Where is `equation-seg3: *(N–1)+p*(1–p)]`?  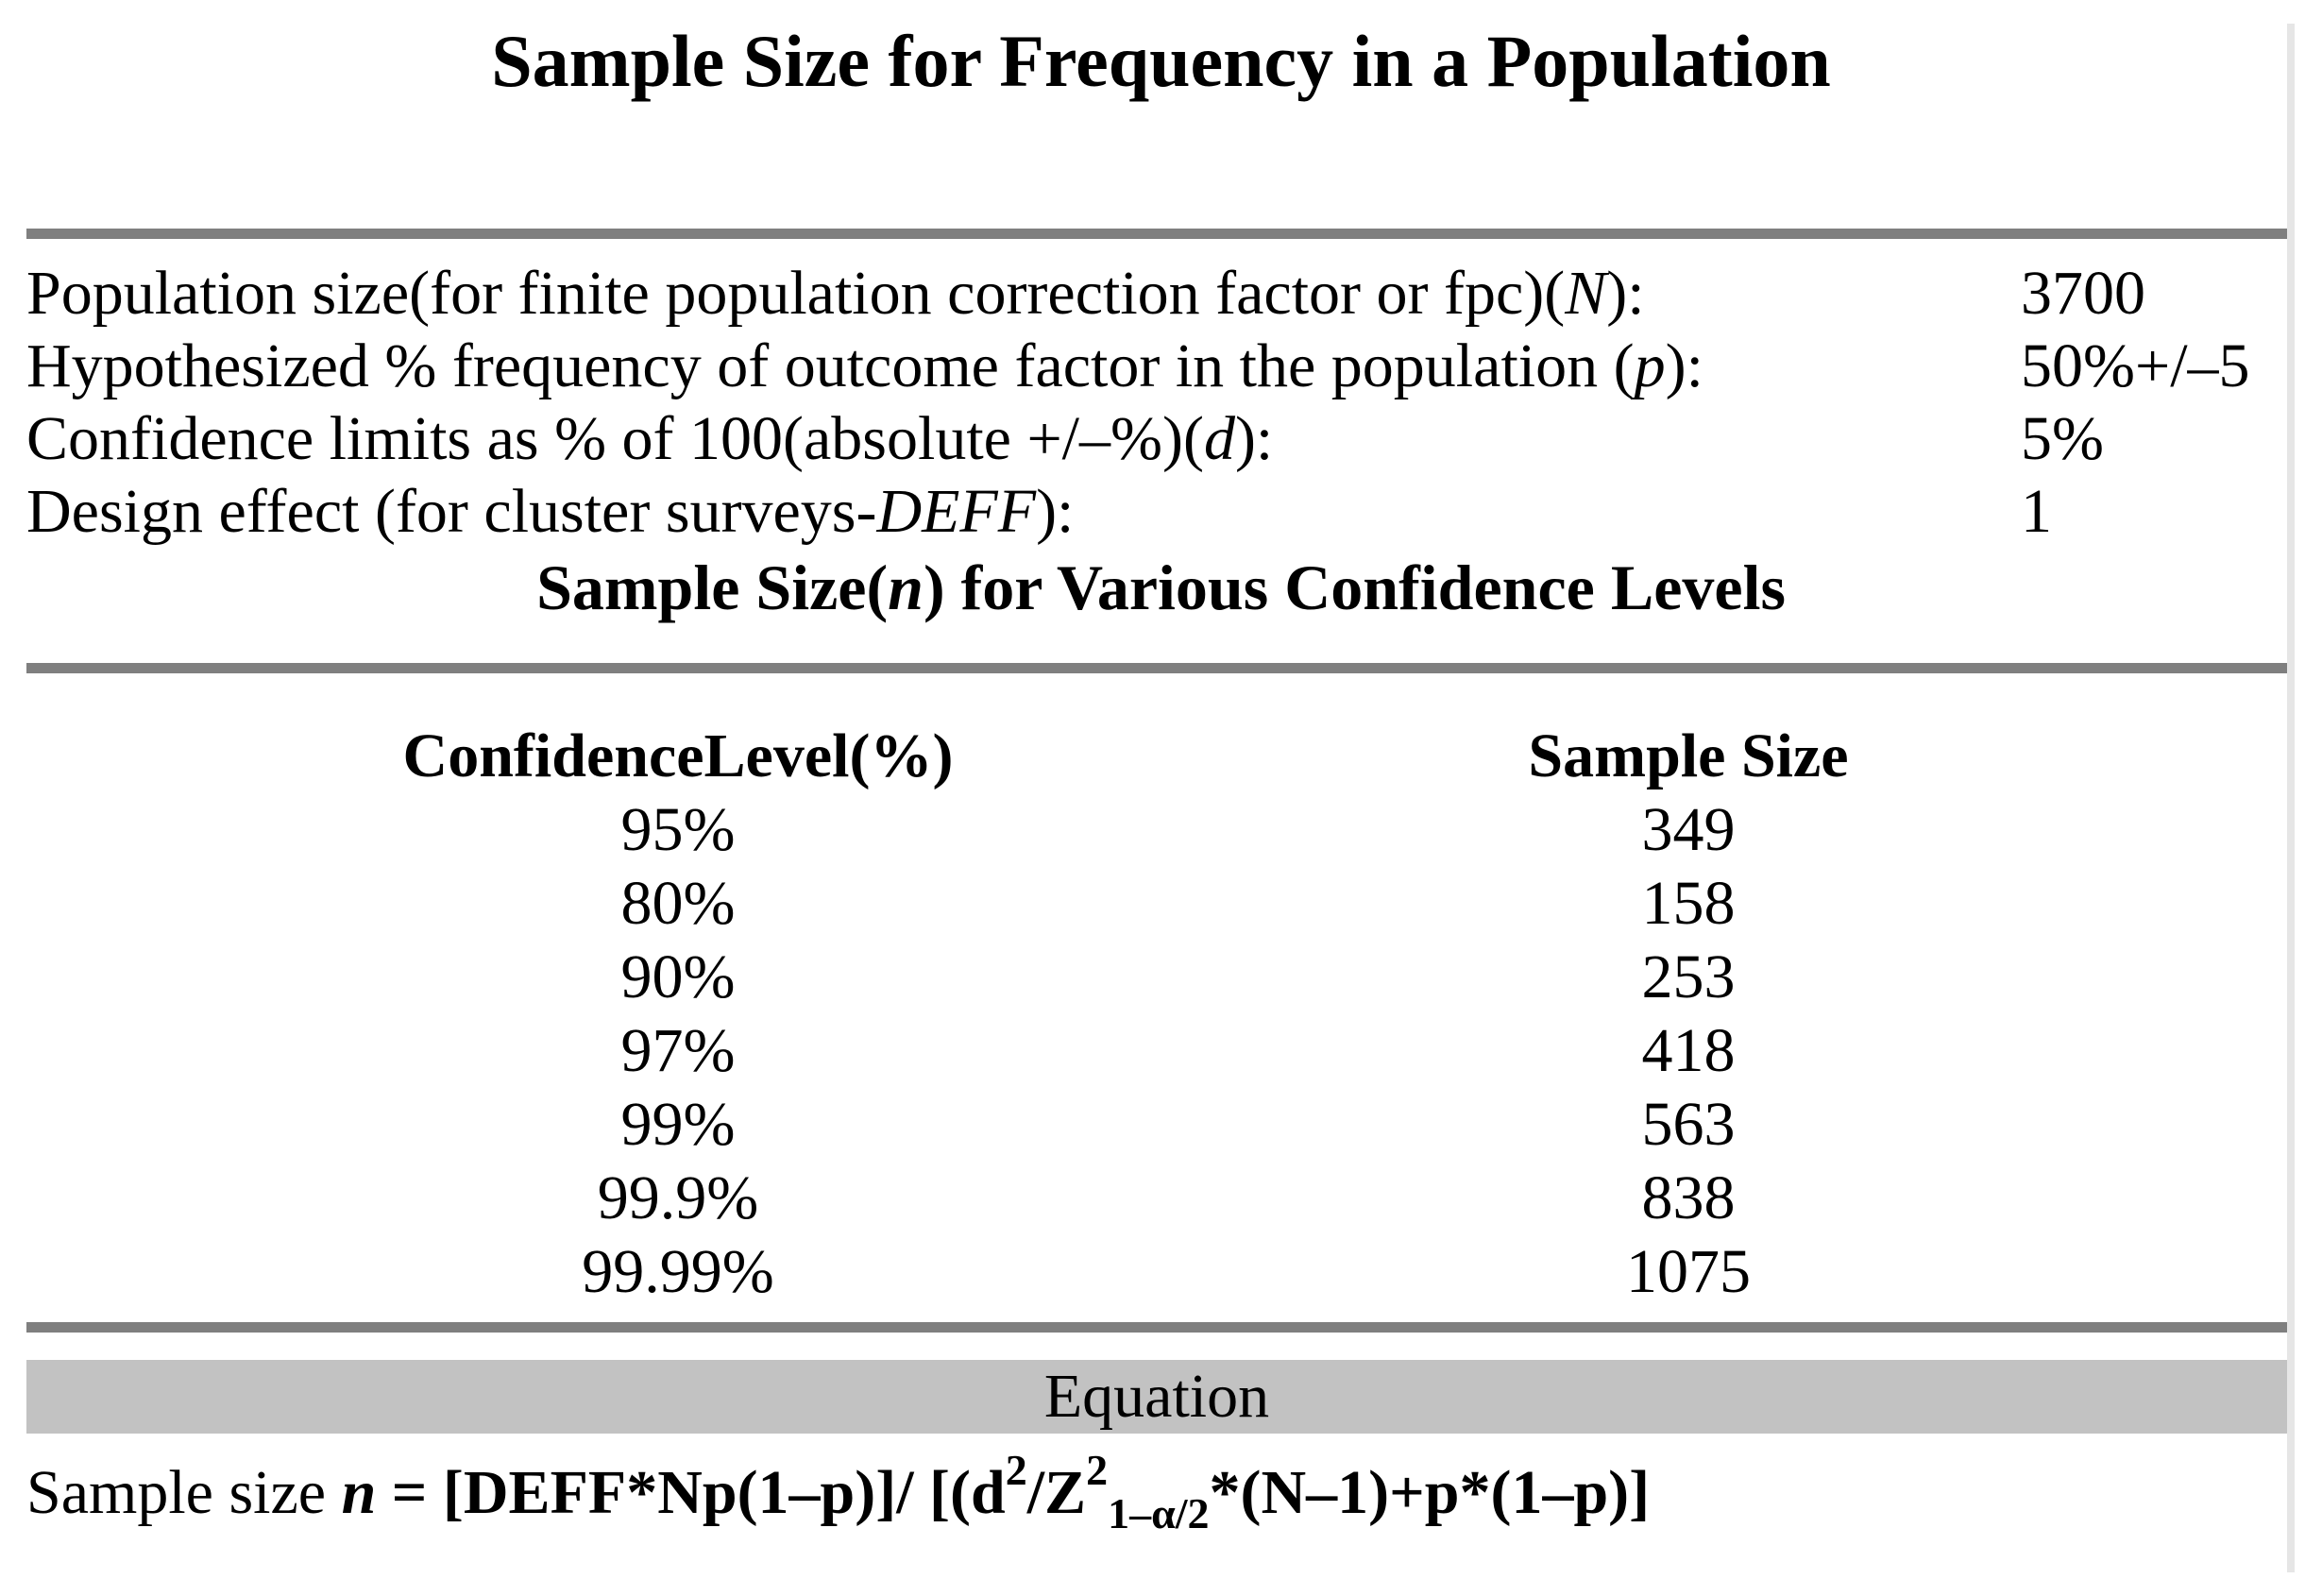
equation-seg3: *(N–1)+p*(1–p)] is located at coordinates (1430, 1492).